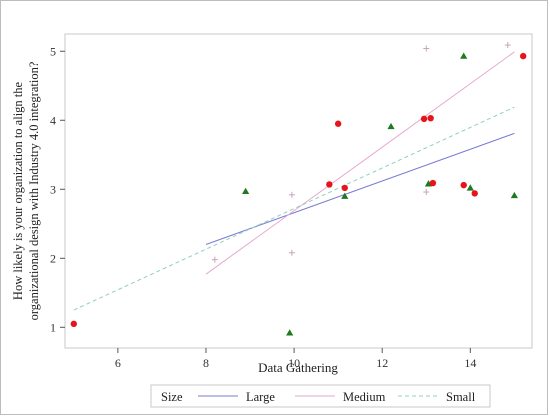 The image size is (550, 417). Describe the element at coordinates (53, 258) in the screenshot. I see `y-tick-label: 2` at that location.